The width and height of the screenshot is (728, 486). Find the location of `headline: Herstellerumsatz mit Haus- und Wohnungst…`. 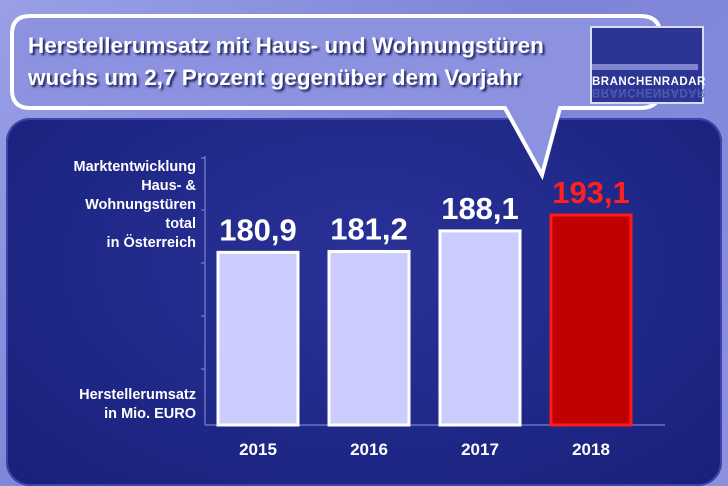

headline: Herstellerumsatz mit Haus- und Wohnungst… is located at coordinates (298, 62).